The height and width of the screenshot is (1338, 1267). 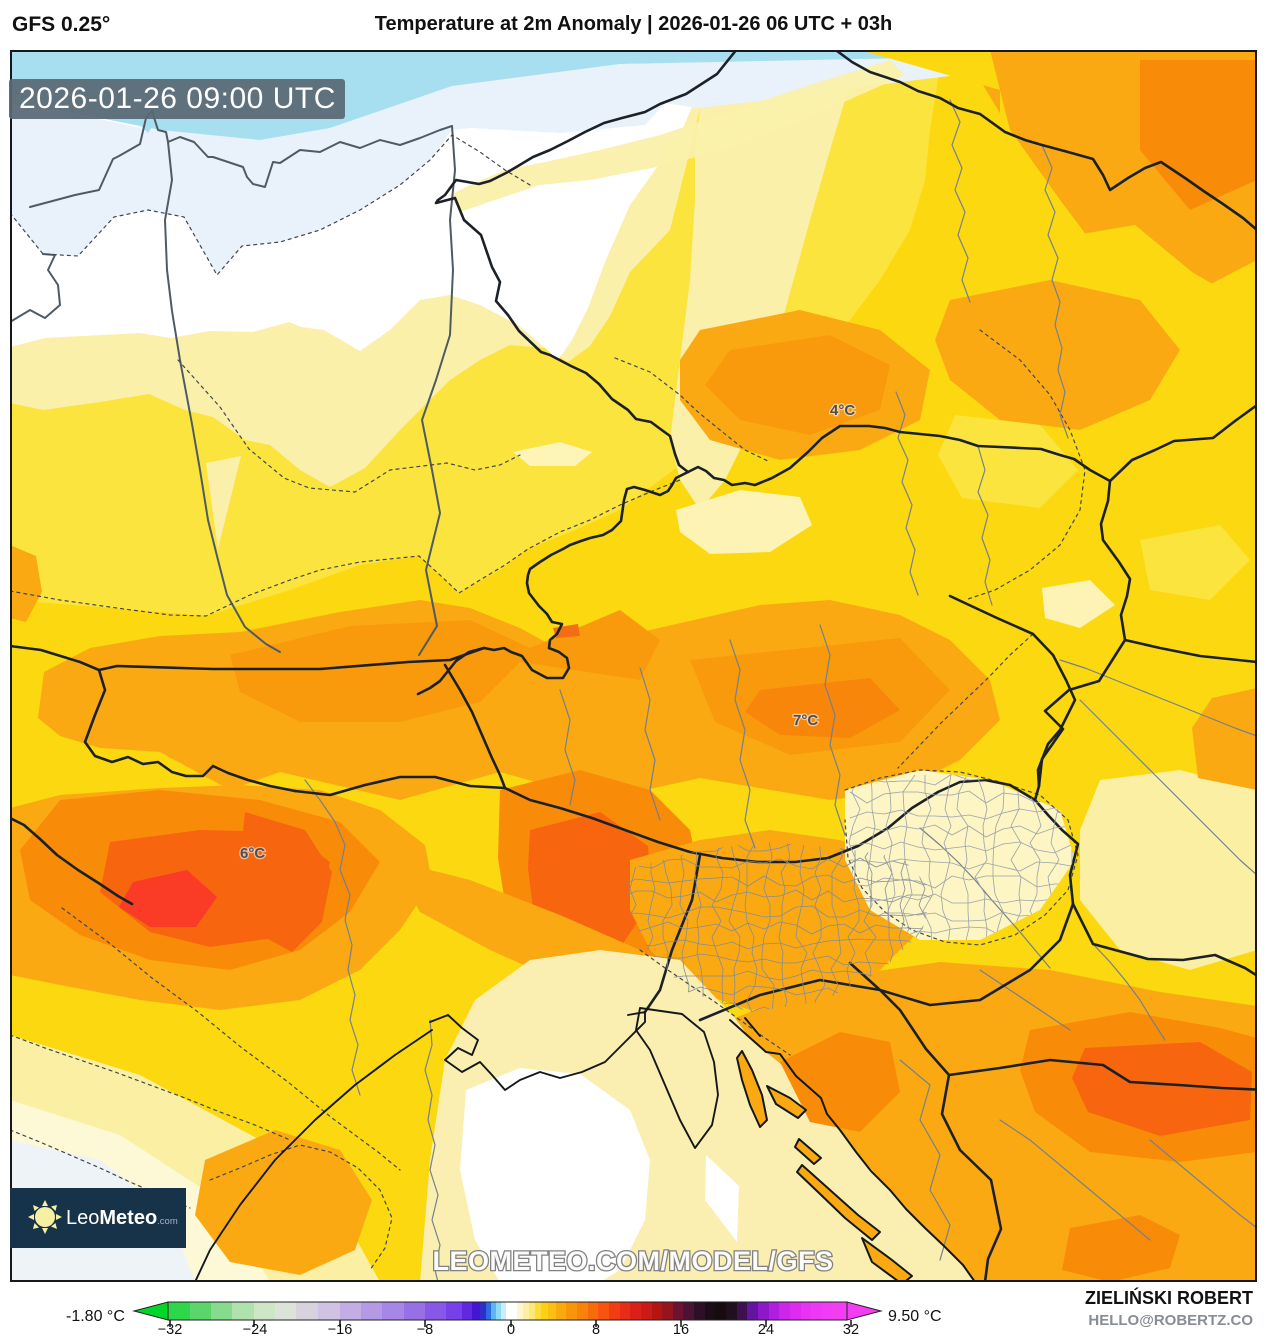 I want to click on svg-text: 4°C, so click(x=842, y=410).